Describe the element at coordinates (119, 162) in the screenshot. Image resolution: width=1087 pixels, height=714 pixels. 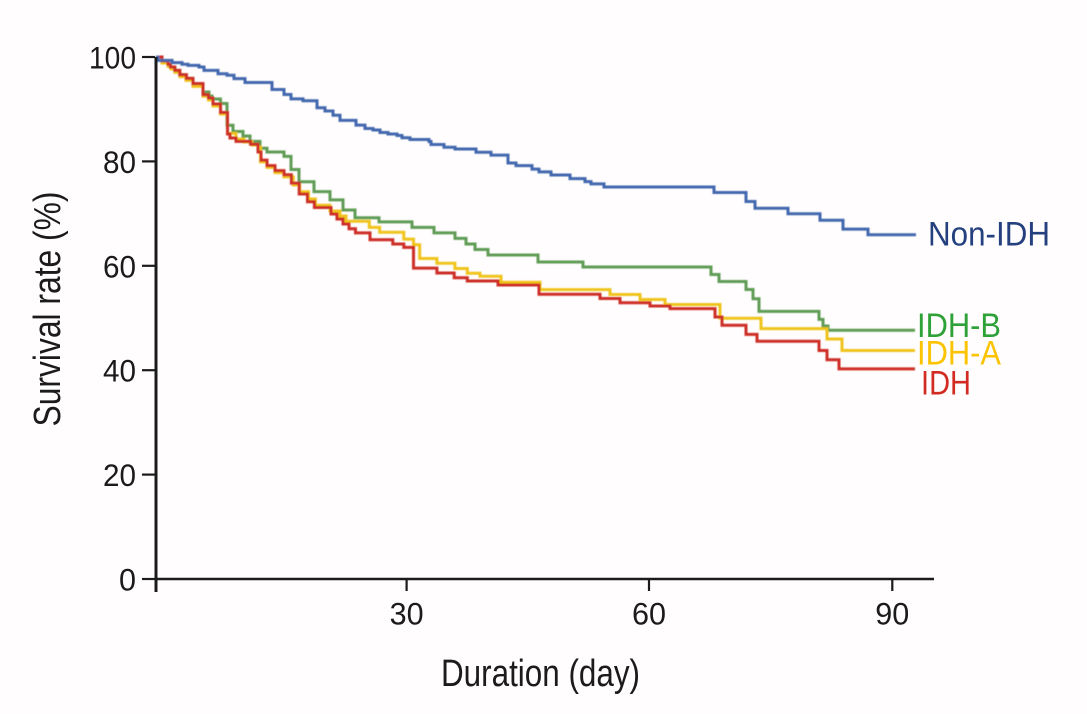
I see `svg-text: 80` at that location.